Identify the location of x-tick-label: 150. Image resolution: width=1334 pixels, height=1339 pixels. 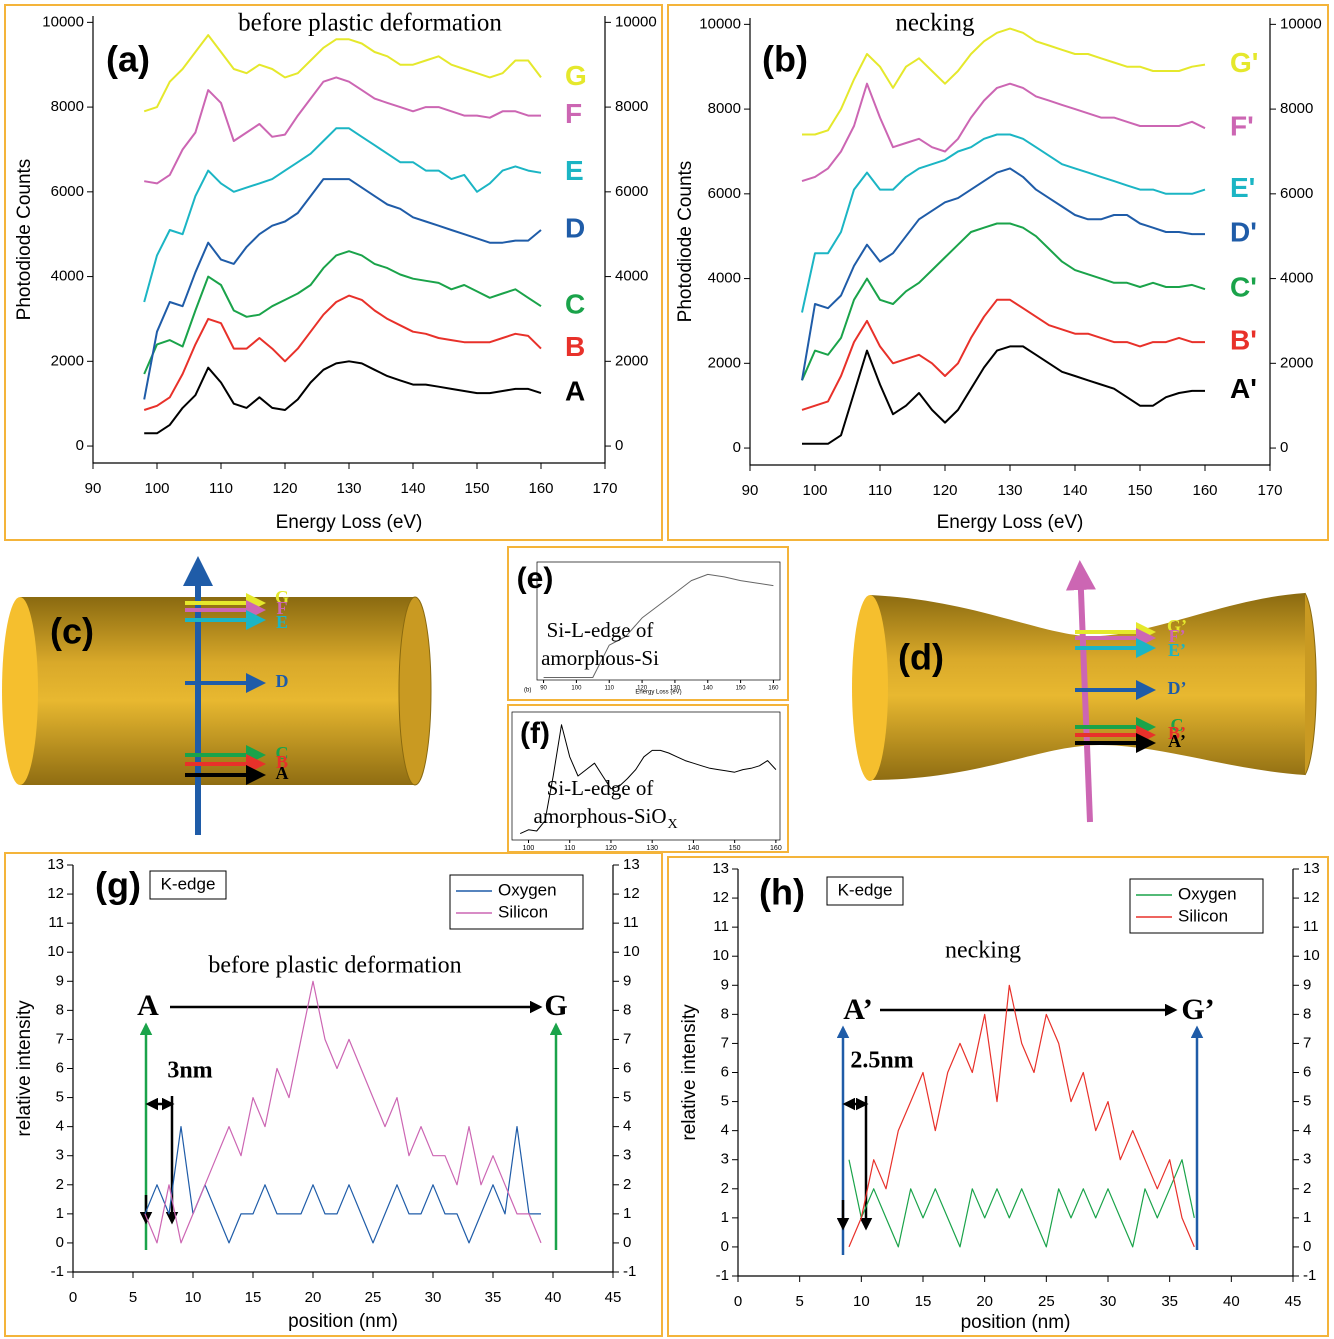
(1139, 490).